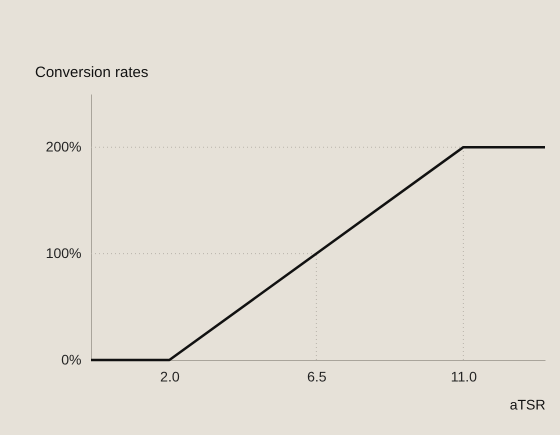 The image size is (560, 435). What do you see at coordinates (464, 376) in the screenshot?
I see `x-tick-label: 11.0` at bounding box center [464, 376].